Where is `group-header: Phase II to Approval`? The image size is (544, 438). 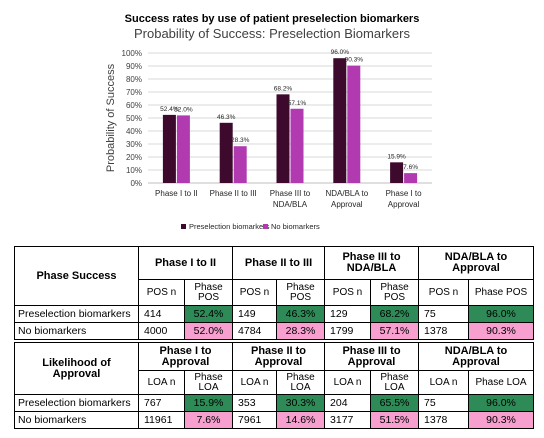
group-header: Phase II to Approval is located at coordinates (279, 356).